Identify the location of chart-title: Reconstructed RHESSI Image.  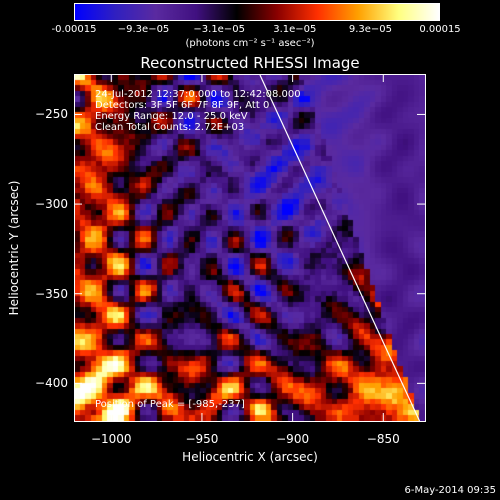
(250, 63).